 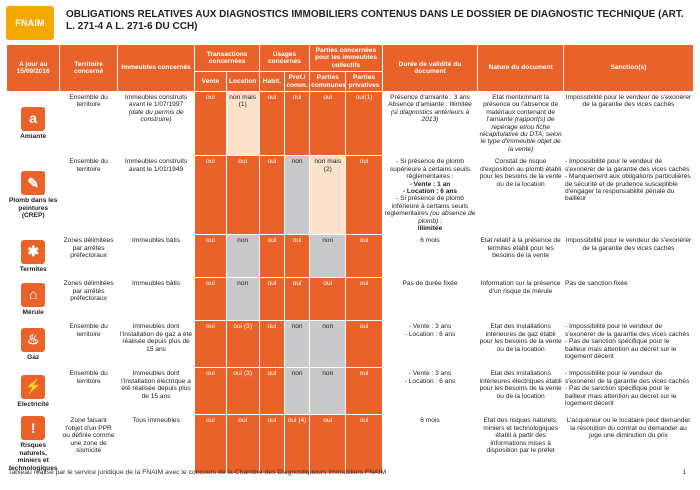 I want to click on cell-location: non mais (1), so click(x=242, y=124).